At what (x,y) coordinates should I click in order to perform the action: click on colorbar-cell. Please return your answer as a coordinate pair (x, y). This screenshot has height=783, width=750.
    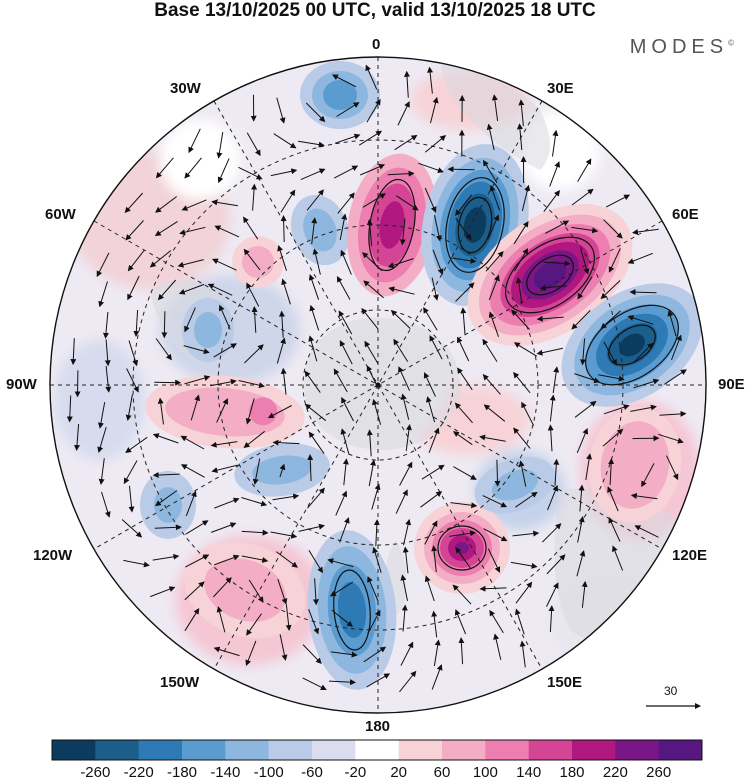
    Looking at the image, I should click on (377, 750).